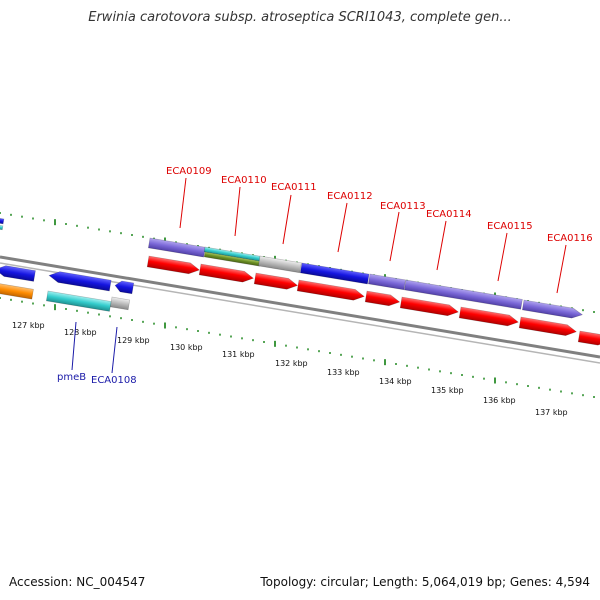 Image resolution: width=600 pixels, height=600 pixels. Describe the element at coordinates (570, 238) in the screenshot. I see `gene-label: ECA0116` at that location.